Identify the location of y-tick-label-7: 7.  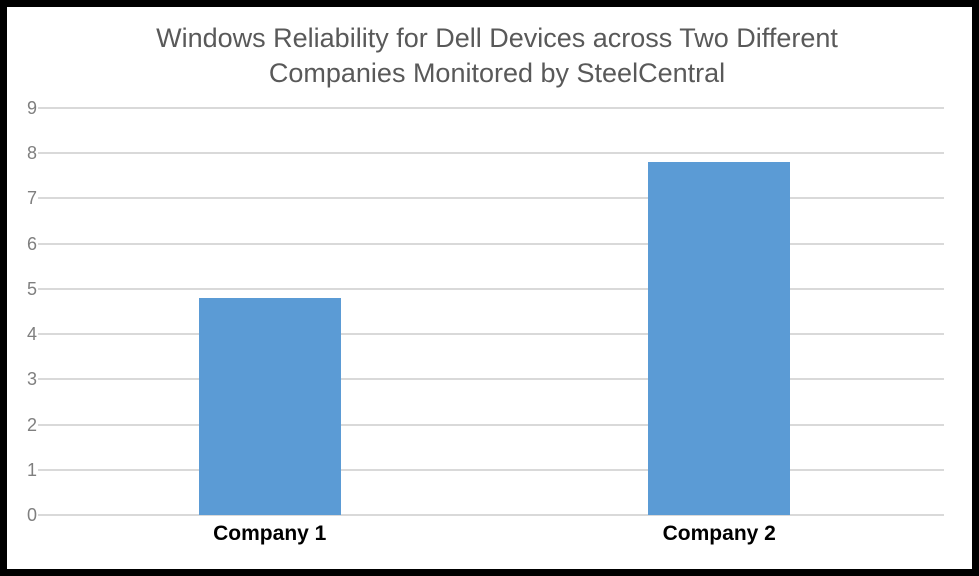
(31, 198).